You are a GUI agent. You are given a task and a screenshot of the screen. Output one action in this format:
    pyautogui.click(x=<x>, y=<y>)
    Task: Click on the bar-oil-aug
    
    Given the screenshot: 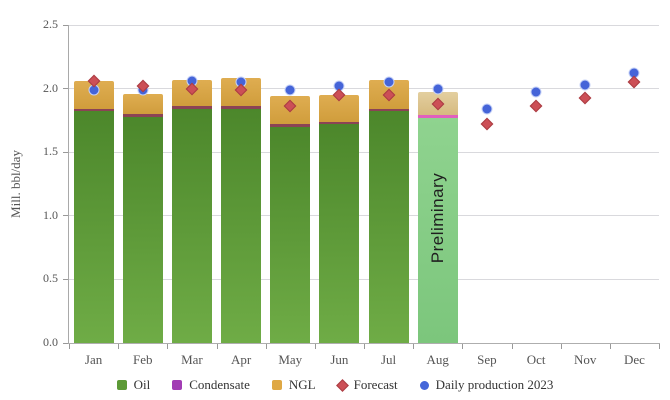 What is the action you would take?
    pyautogui.click(x=437, y=230)
    